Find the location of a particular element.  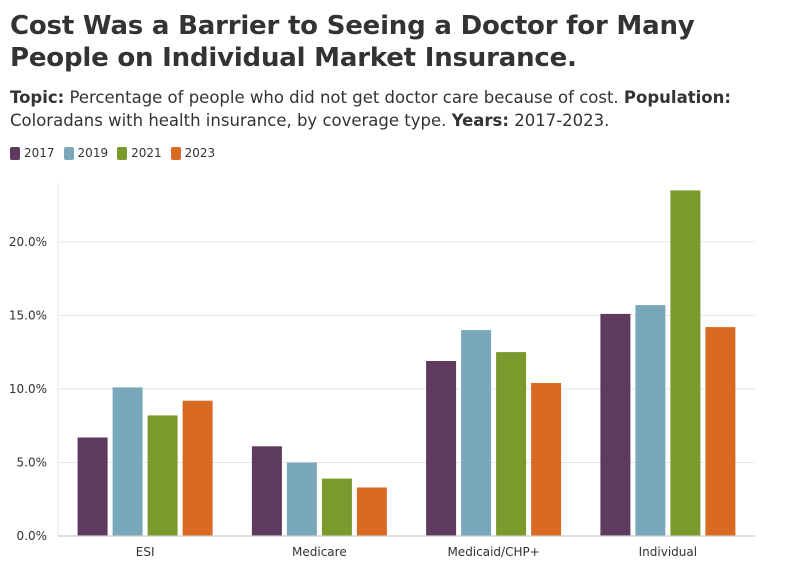

legend-label-2021: 2021 is located at coordinates (146, 153).